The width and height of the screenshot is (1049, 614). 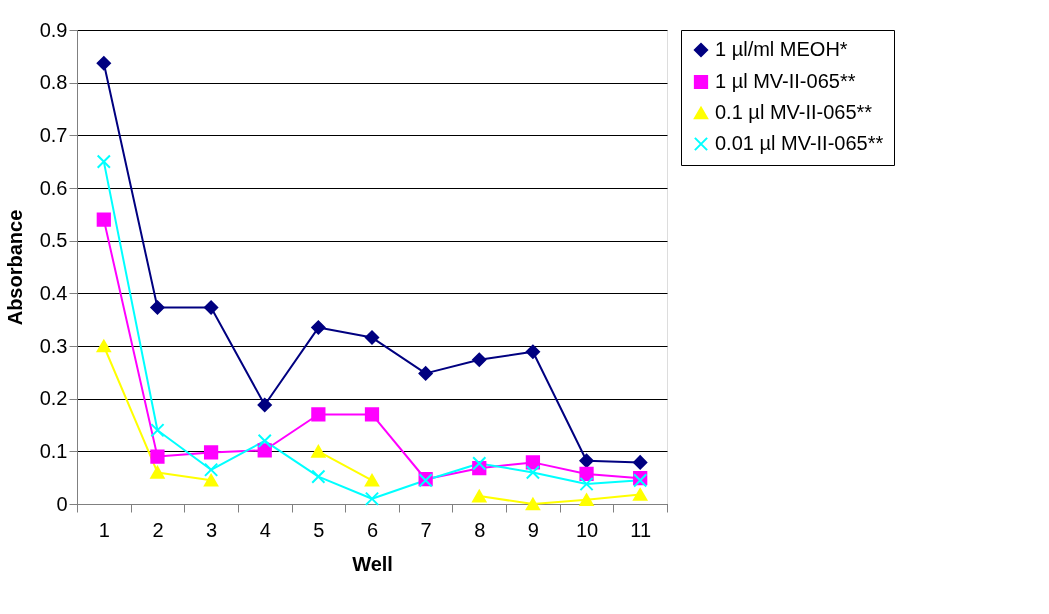 What do you see at coordinates (53, 134) in the screenshot?
I see `y-tick-label: 0.7` at bounding box center [53, 134].